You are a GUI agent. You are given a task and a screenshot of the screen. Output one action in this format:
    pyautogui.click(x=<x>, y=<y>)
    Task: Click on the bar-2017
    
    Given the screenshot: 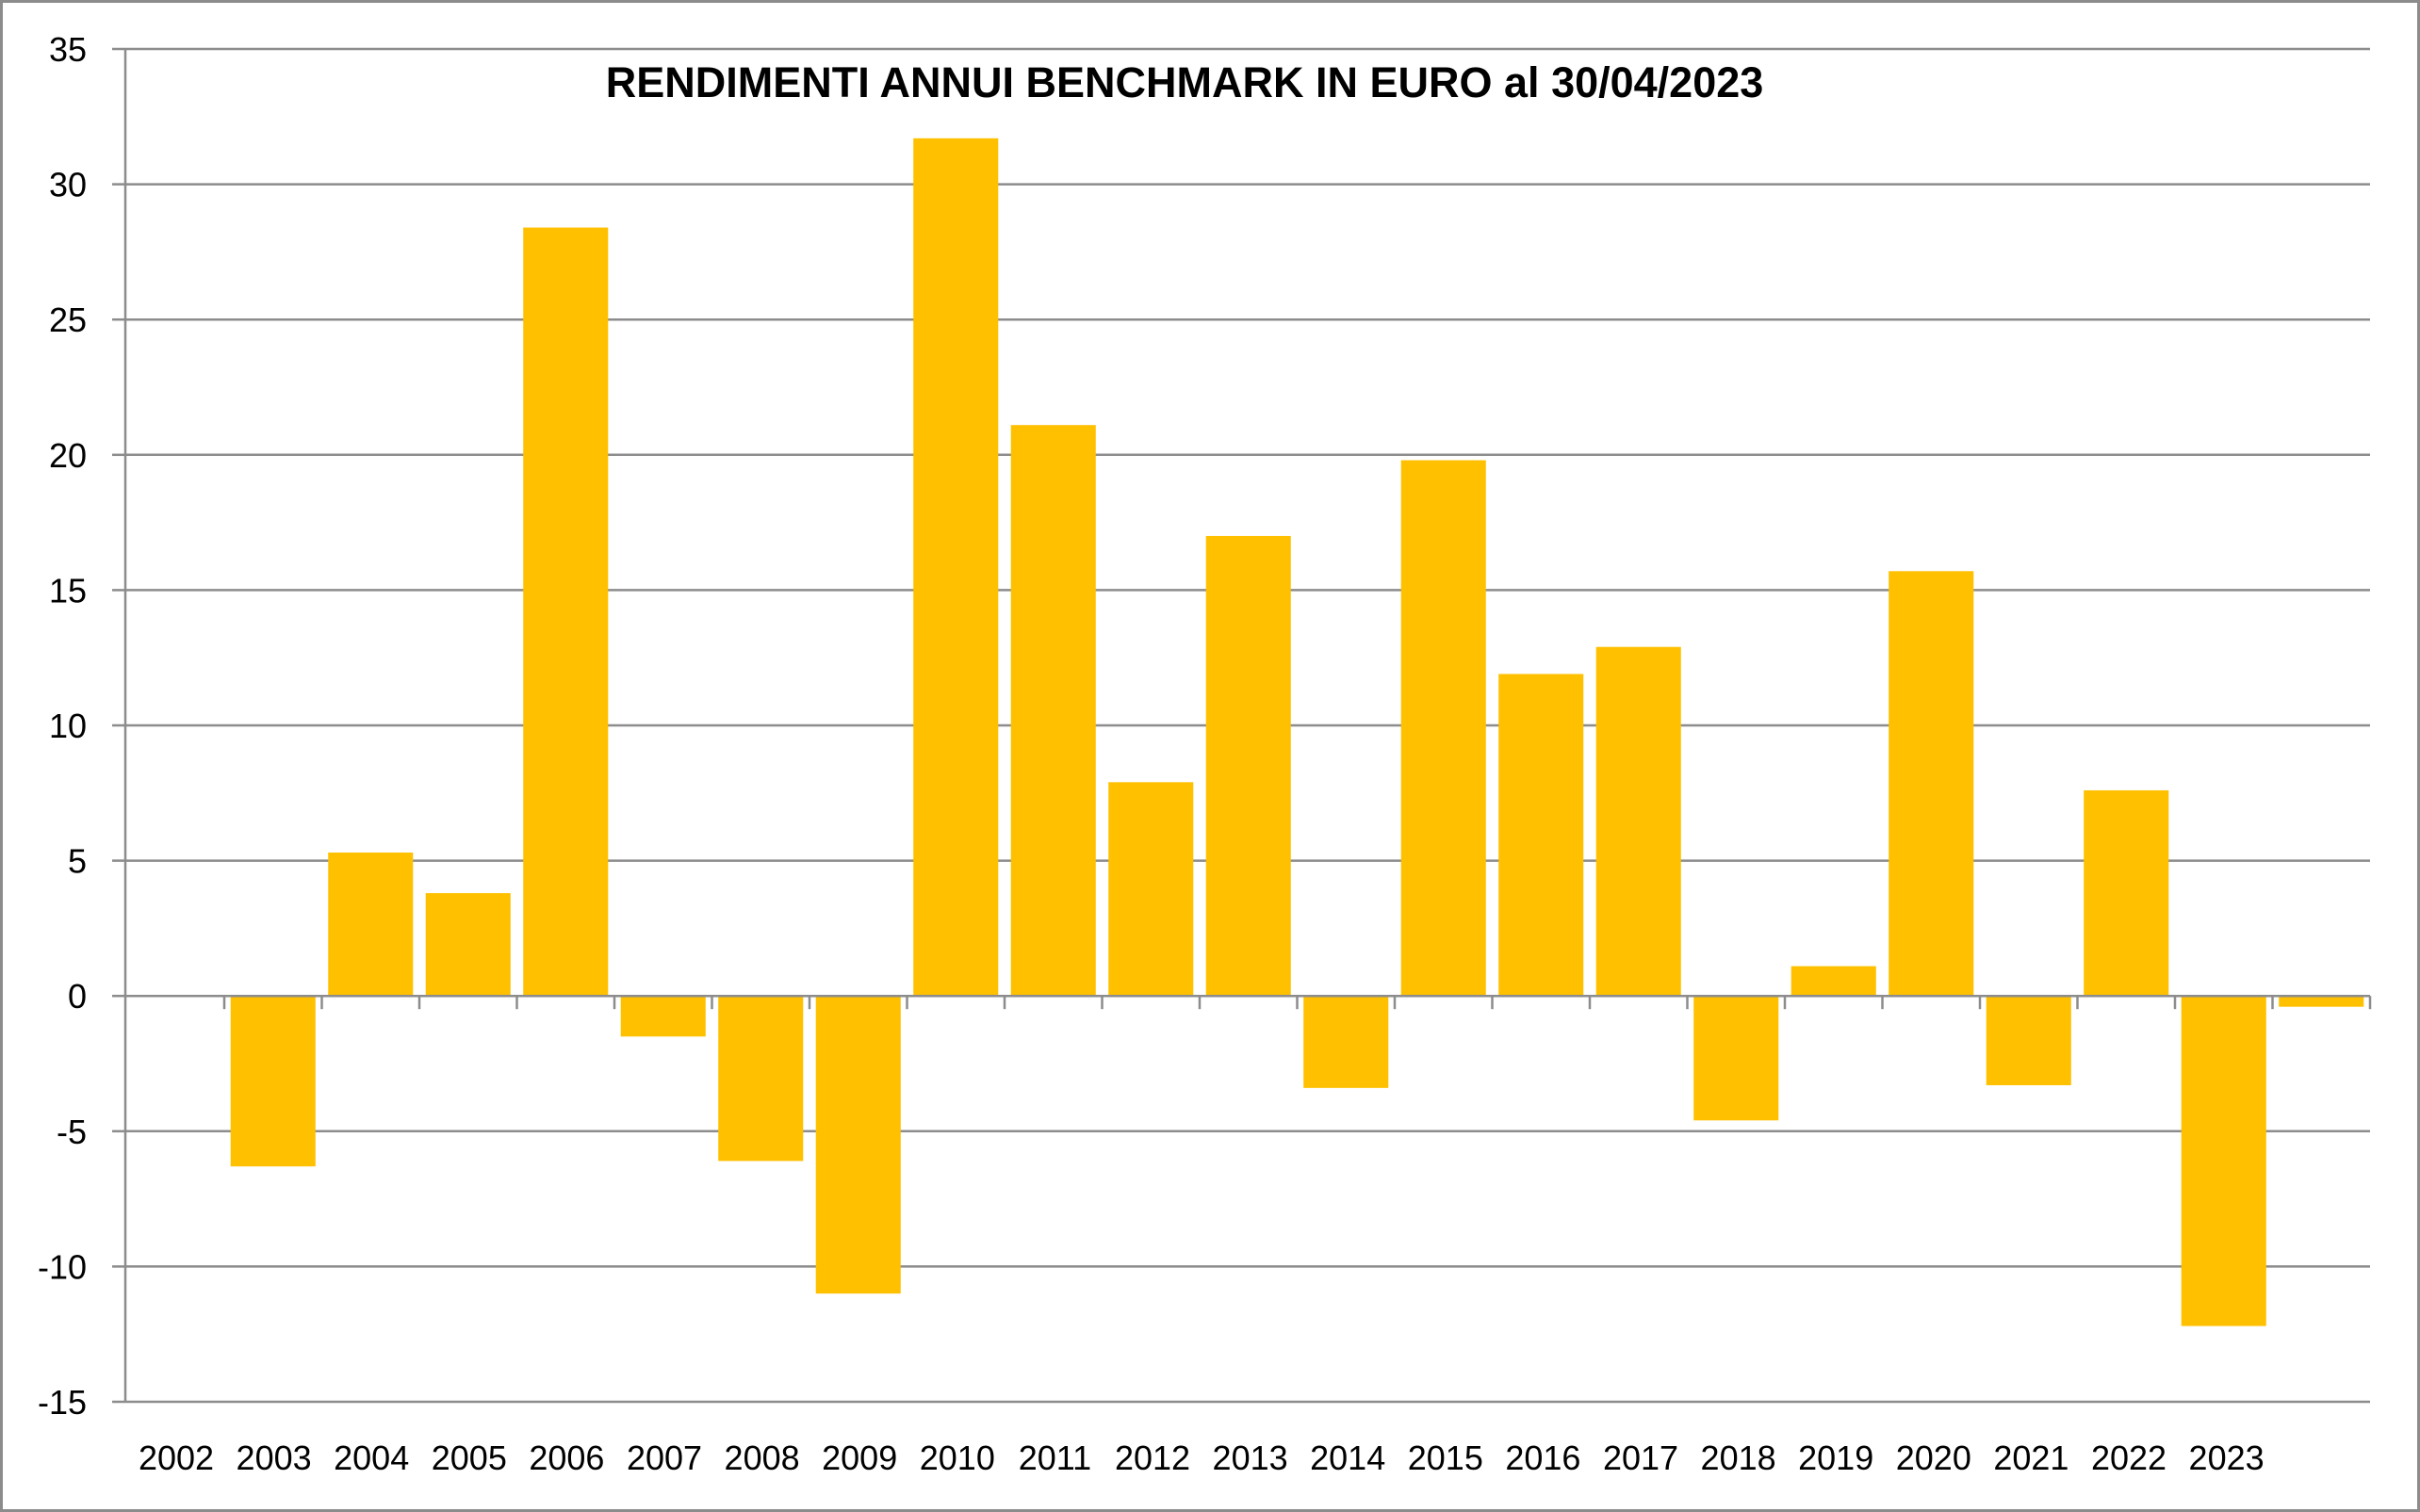 What is the action you would take?
    pyautogui.click(x=1736, y=1058)
    